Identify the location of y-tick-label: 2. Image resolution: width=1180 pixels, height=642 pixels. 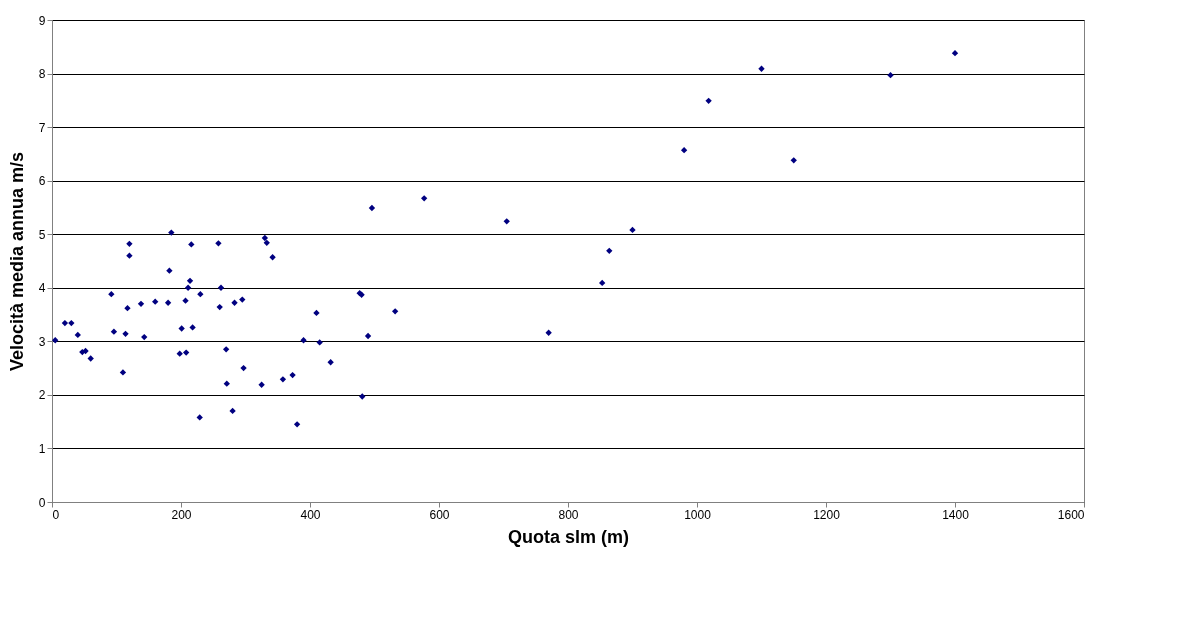
(42, 395).